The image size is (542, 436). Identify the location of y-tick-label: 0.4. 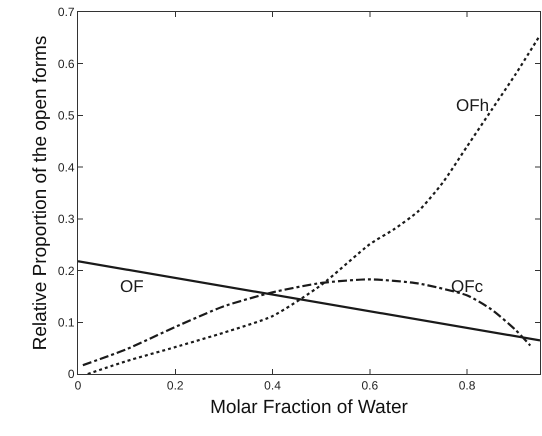
(66, 167).